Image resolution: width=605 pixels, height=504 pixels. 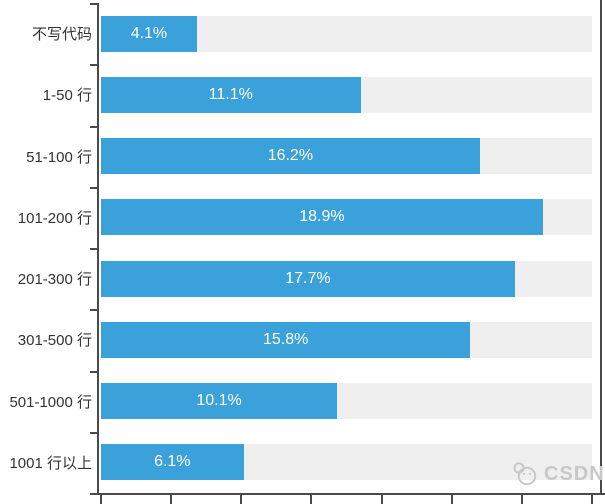 I want to click on category-label: 501-1000 行, so click(x=50, y=402).